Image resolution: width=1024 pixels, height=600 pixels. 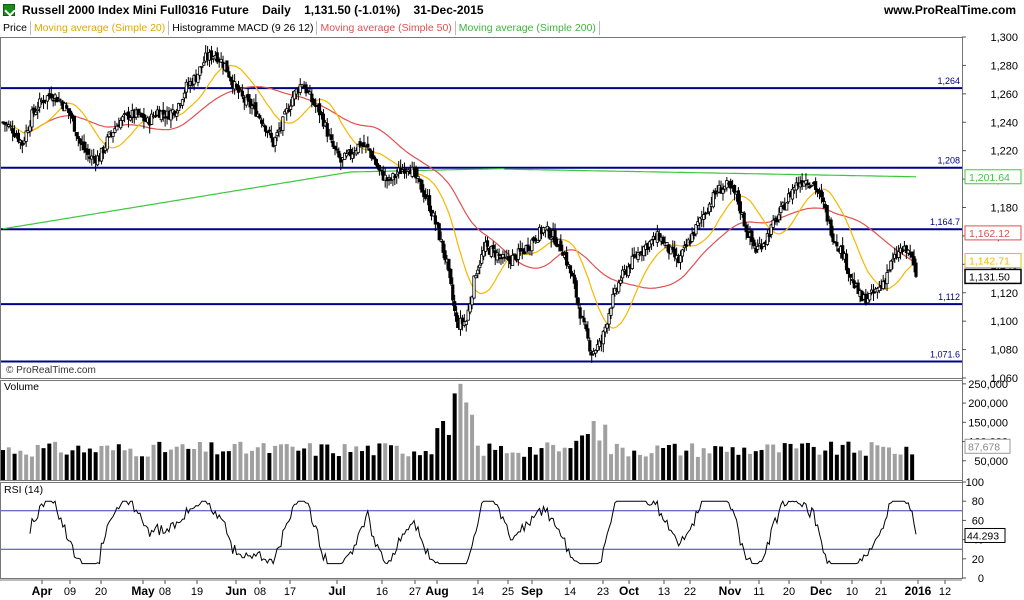 I want to click on value-label-price: 1,131.50, so click(x=989, y=277).